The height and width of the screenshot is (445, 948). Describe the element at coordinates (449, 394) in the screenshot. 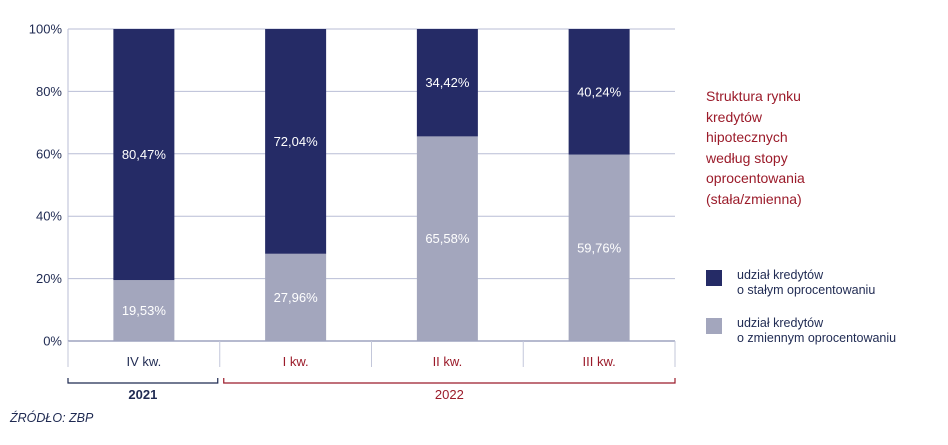

I see `year-label: 2022` at that location.